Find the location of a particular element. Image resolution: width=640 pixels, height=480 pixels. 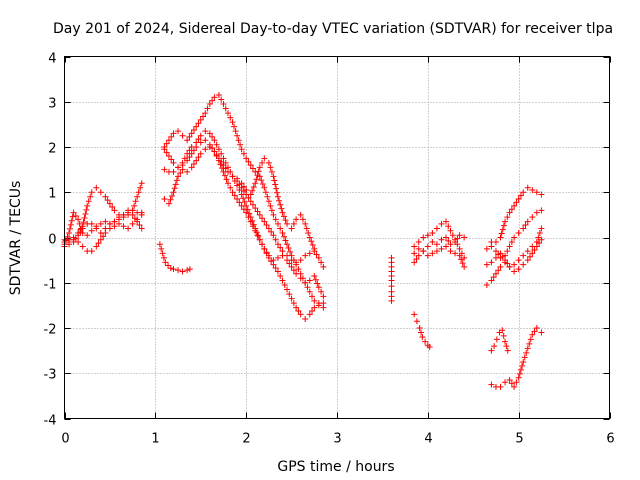

y-tick-label: 4 is located at coordinates (52, 59).